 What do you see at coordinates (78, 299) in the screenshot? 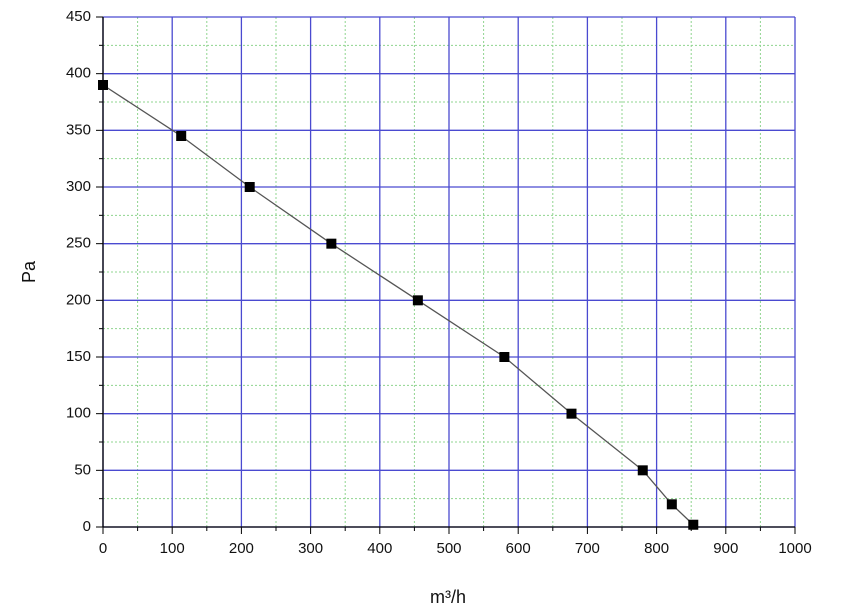
I see `y-tick-label: 200` at bounding box center [78, 299].